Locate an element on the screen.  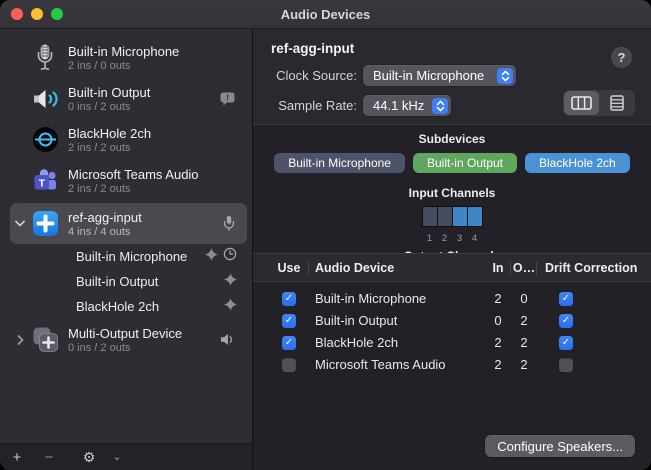
cell-in: 0 is located at coordinates (498, 320).